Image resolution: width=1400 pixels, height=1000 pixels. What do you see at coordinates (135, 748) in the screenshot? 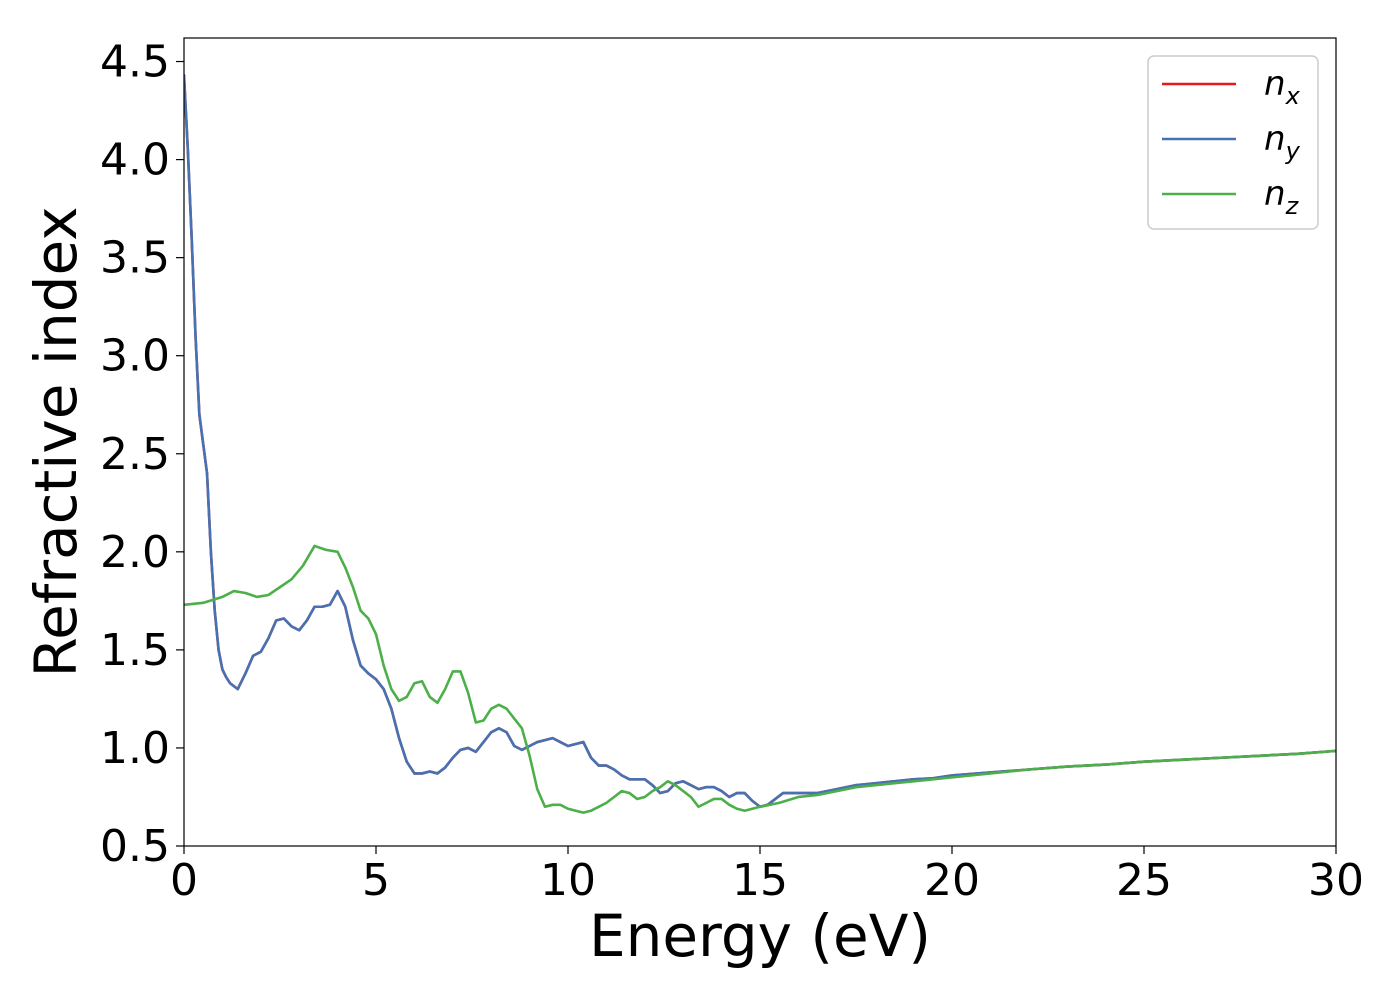
I see `y-tick-label: 1.0` at bounding box center [135, 748].